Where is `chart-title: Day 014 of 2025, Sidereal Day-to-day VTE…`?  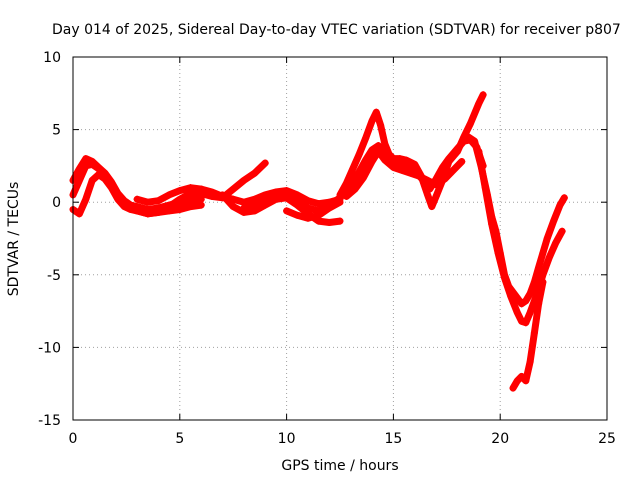
chart-title: Day 014 of 2025, Sidereal Day-to-day VTE… is located at coordinates (336, 30).